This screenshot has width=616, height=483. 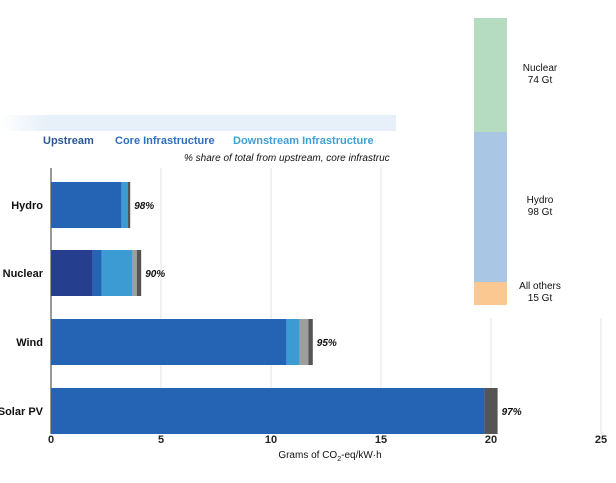 What do you see at coordinates (327, 343) in the screenshot?
I see `data-label: 95%` at bounding box center [327, 343].